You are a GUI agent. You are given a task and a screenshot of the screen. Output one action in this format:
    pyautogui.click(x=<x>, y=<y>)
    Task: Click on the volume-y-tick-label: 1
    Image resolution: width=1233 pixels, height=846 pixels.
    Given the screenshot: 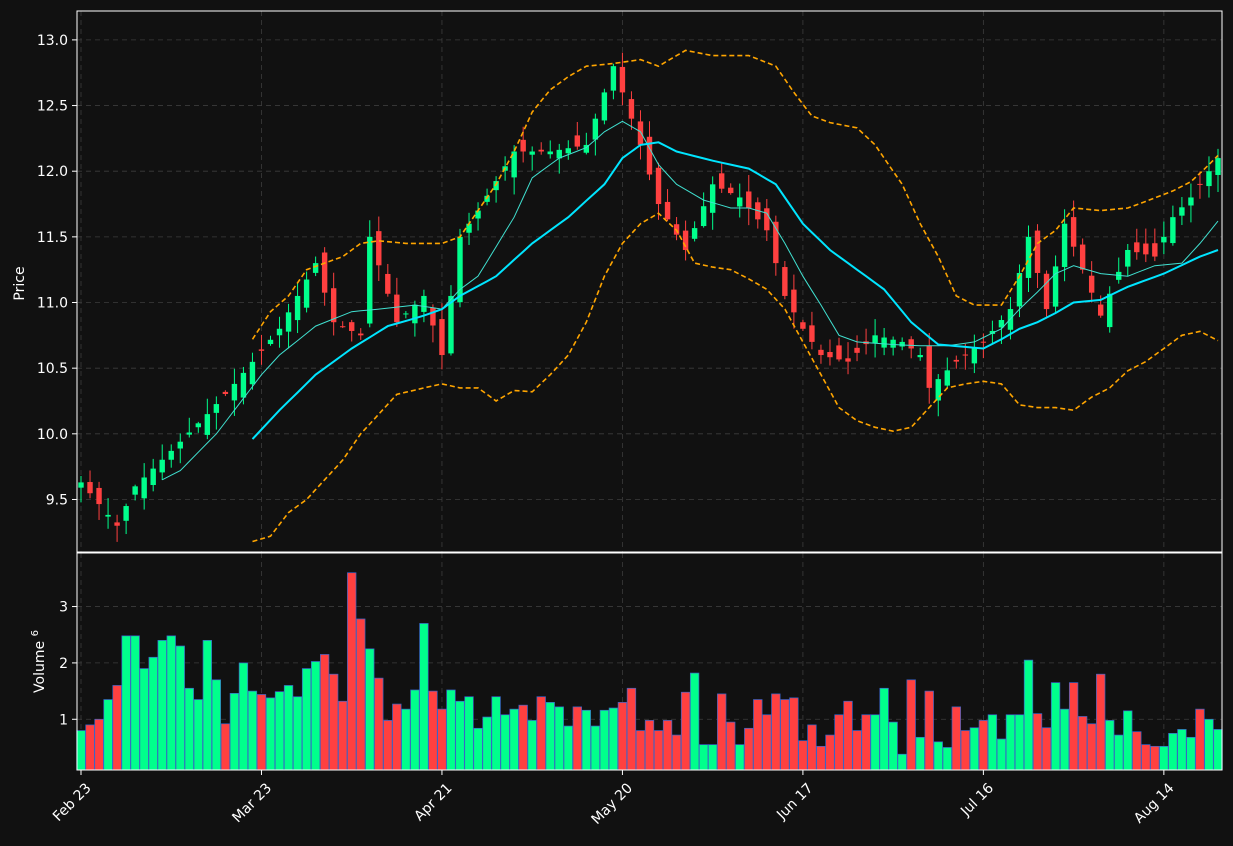 What is the action you would take?
    pyautogui.click(x=63, y=720)
    